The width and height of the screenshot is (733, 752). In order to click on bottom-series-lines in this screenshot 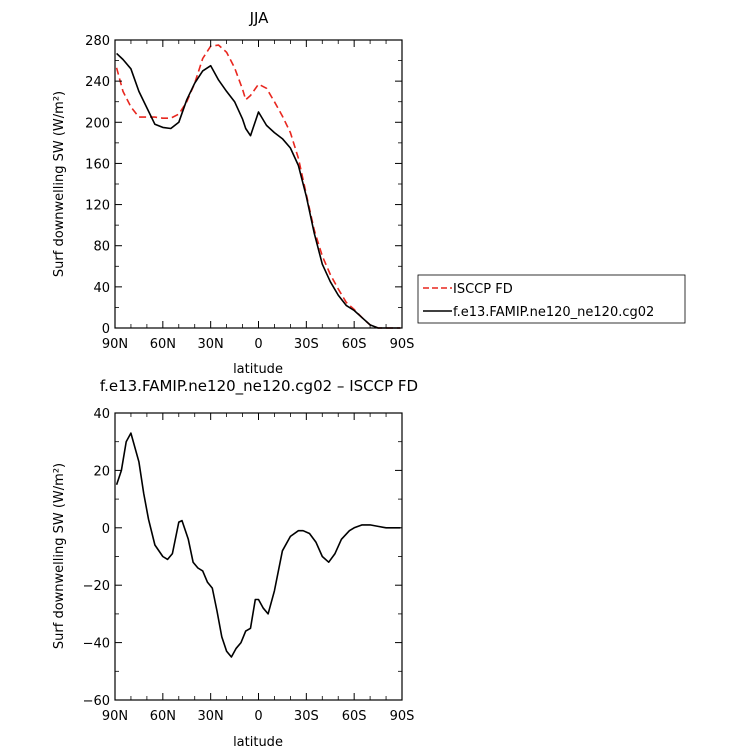, I will do `click(258, 545)`.